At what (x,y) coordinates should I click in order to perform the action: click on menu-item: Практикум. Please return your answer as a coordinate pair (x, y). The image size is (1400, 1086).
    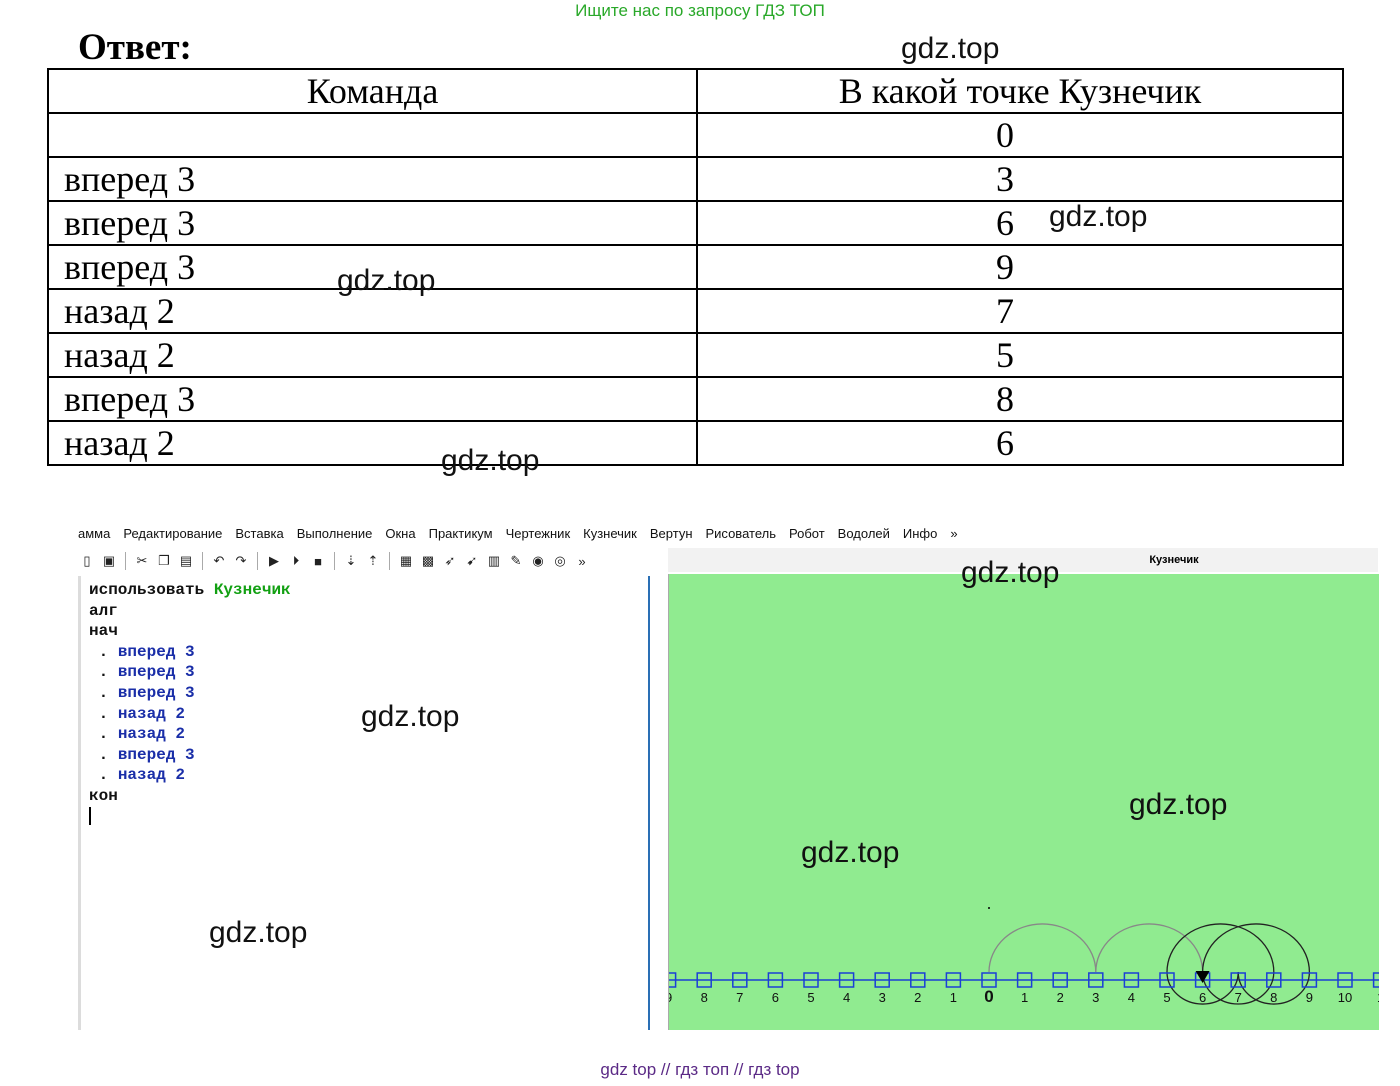
    Looking at the image, I should click on (460, 533).